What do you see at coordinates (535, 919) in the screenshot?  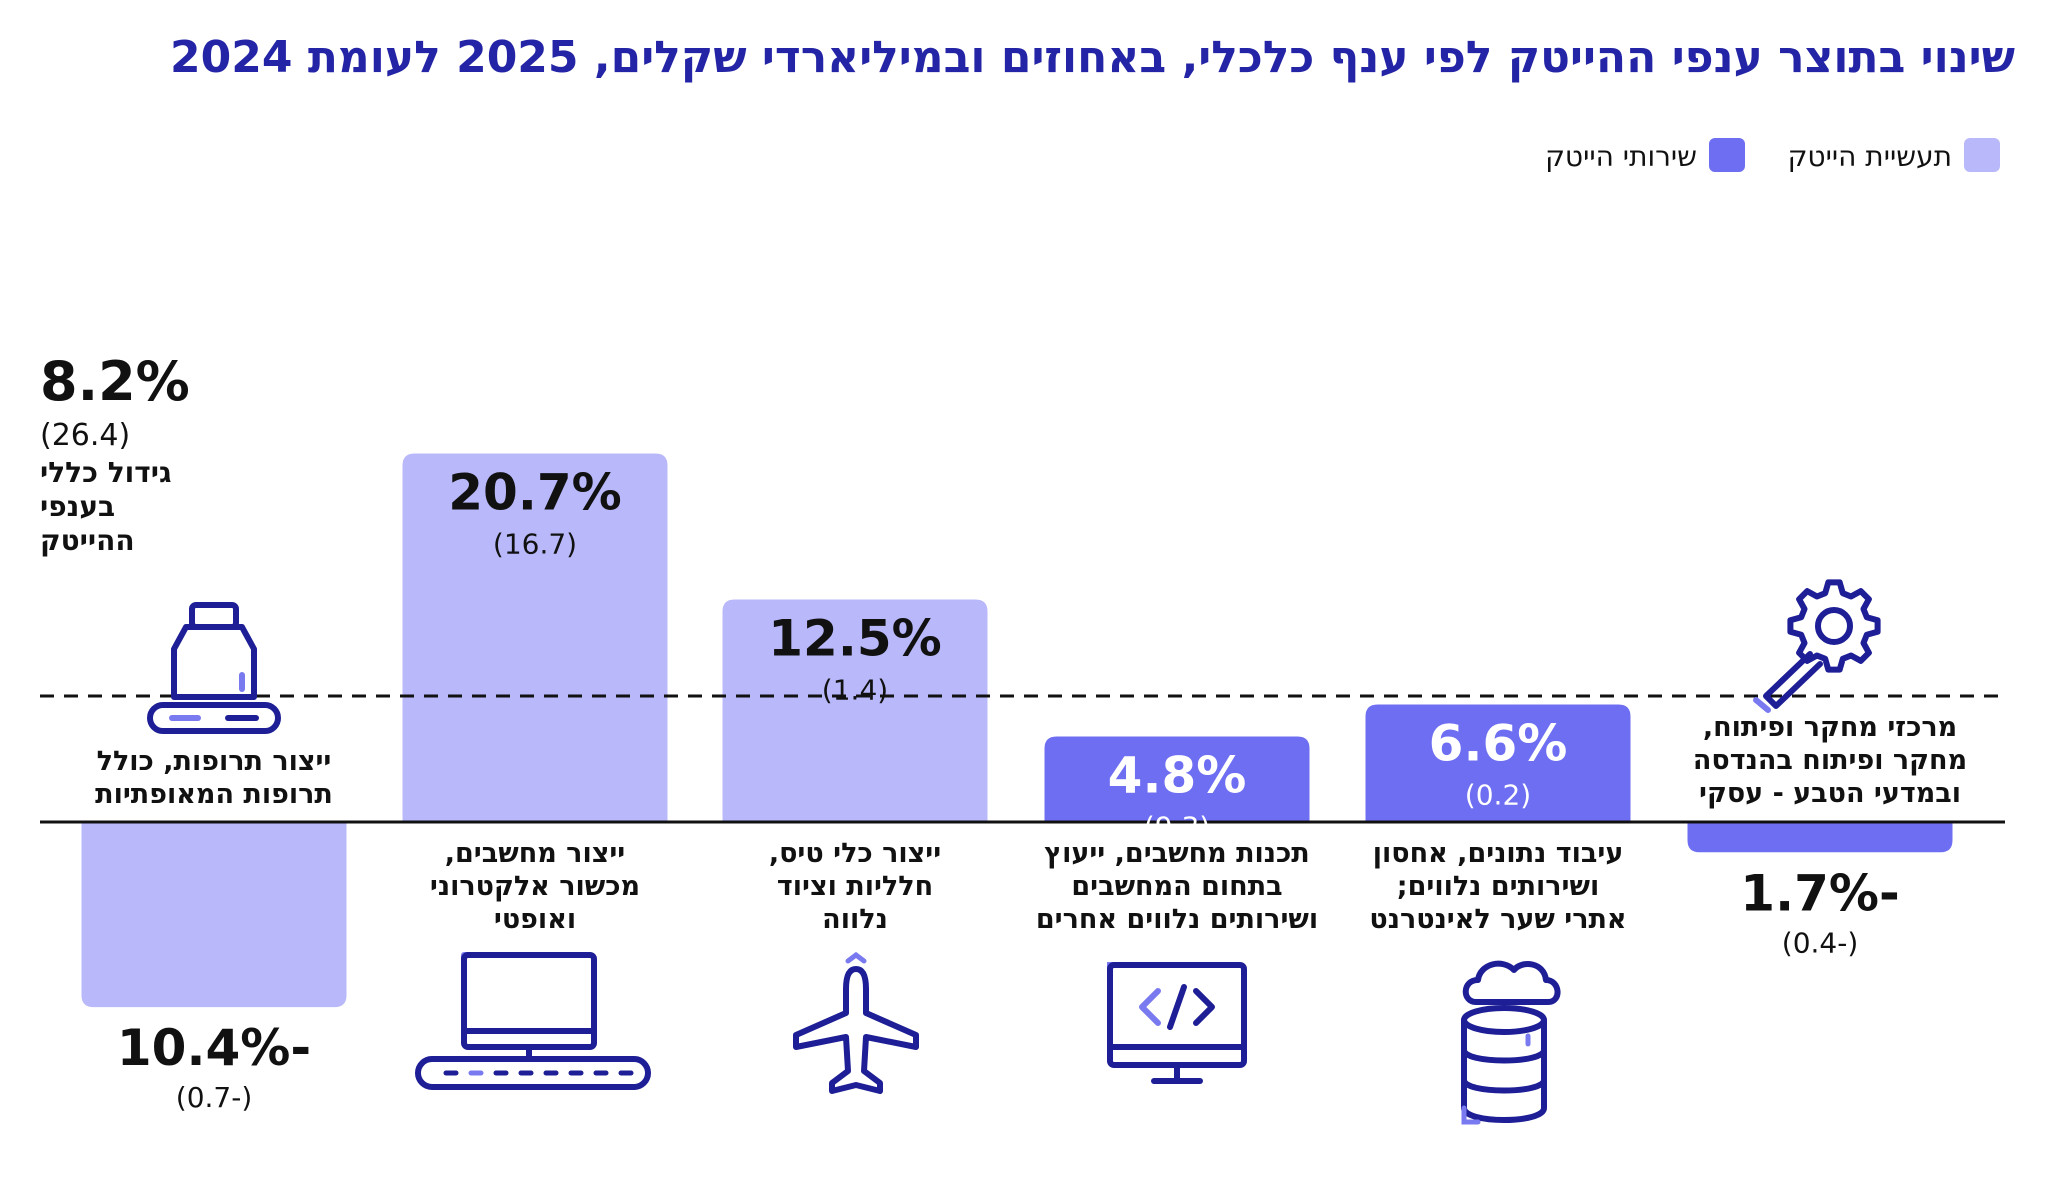 I see `category-label-line: ואופטי` at bounding box center [535, 919].